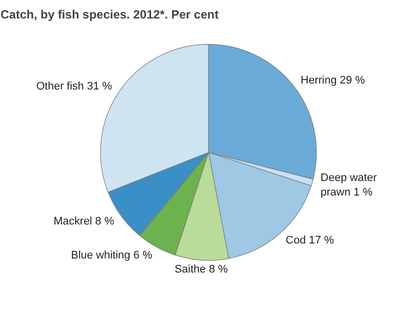  What do you see at coordinates (109, 15) in the screenshot?
I see `chart-title: Catch, by fish species. 2012*. Per cent` at bounding box center [109, 15].